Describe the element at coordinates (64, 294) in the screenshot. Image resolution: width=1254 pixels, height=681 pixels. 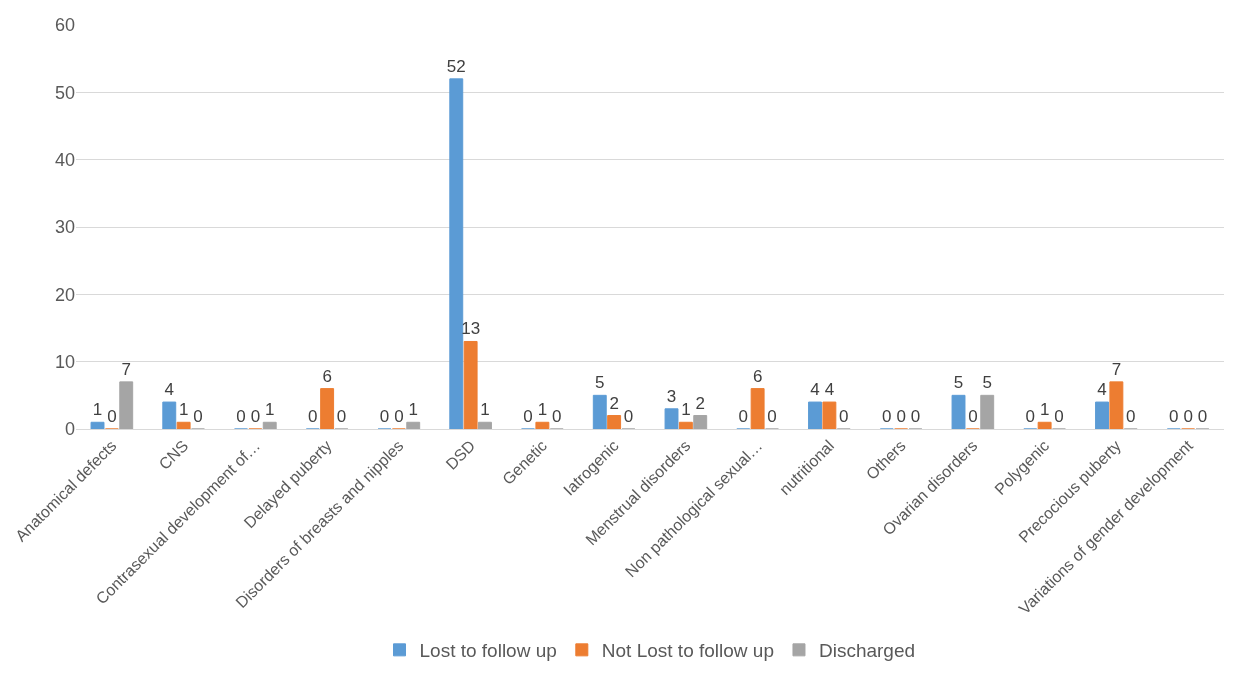
I see `y-tick-label: 20` at that location.